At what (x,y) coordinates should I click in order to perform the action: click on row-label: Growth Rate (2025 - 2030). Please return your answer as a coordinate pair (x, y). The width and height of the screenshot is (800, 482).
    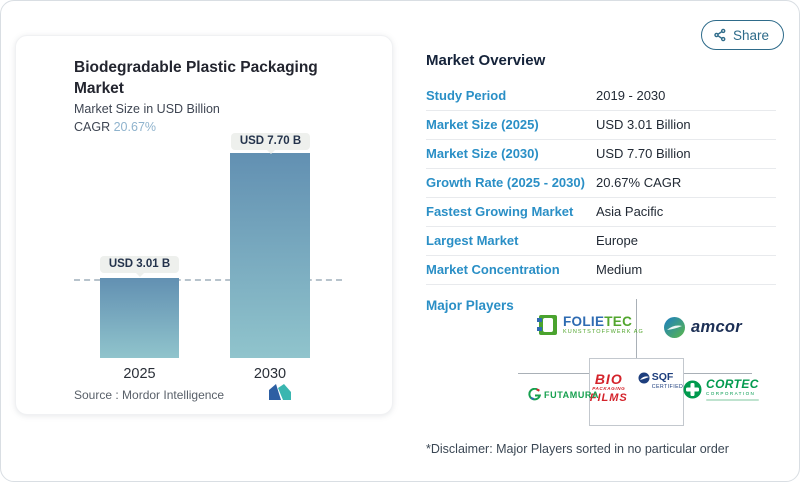
    Looking at the image, I should click on (505, 182).